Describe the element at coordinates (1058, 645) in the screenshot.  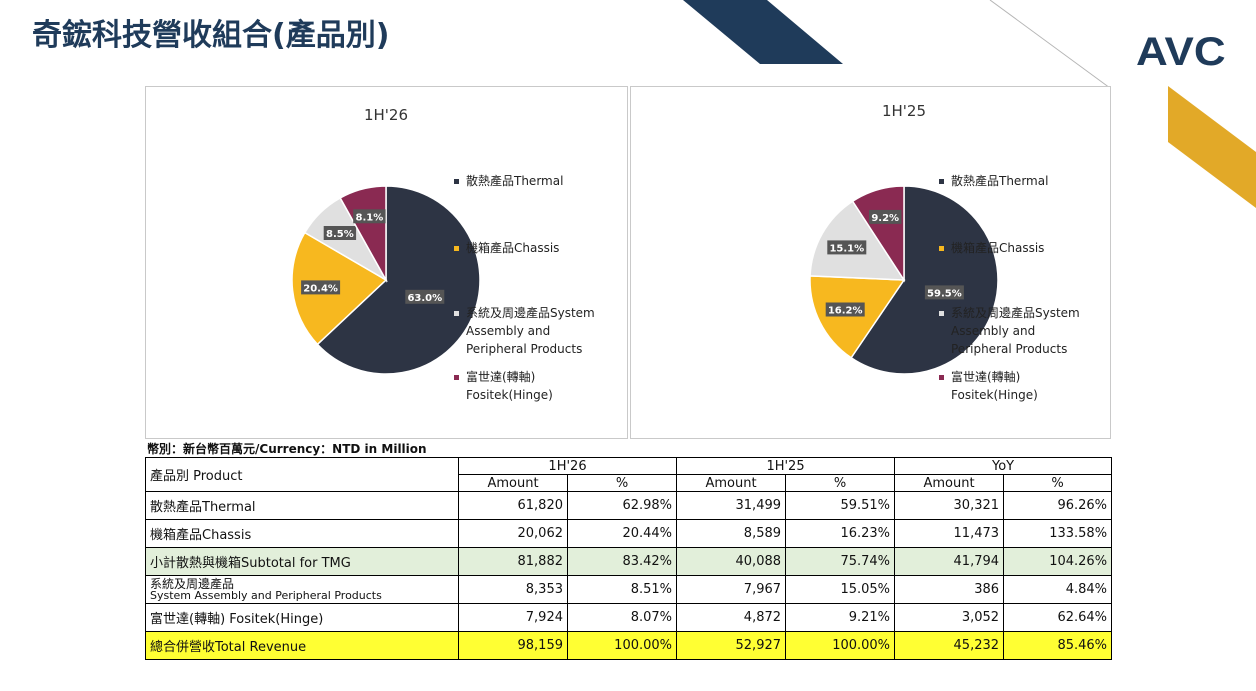
I see `table-cell: 85.46%` at that location.